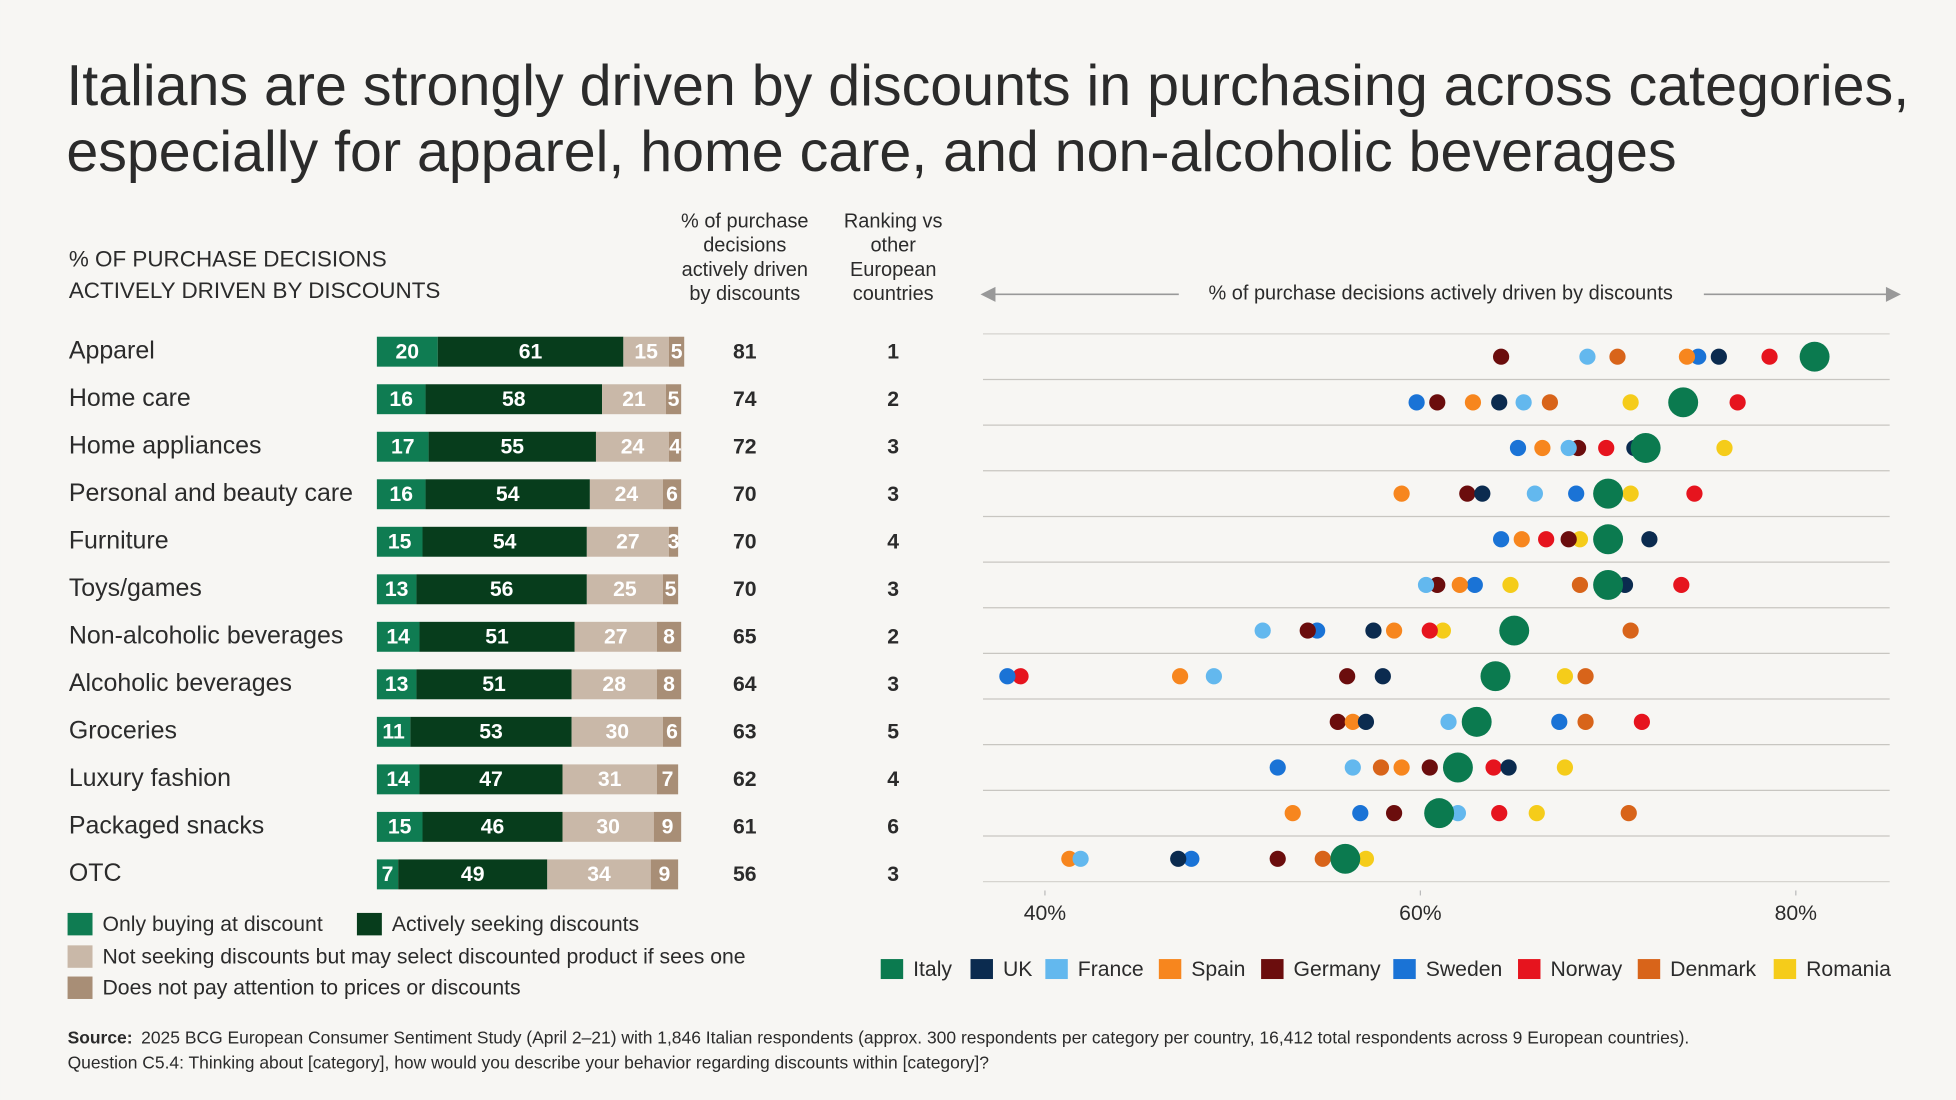 This screenshot has width=1956, height=1100. What do you see at coordinates (668, 779) in the screenshot?
I see `bar-value-label: 7` at bounding box center [668, 779].